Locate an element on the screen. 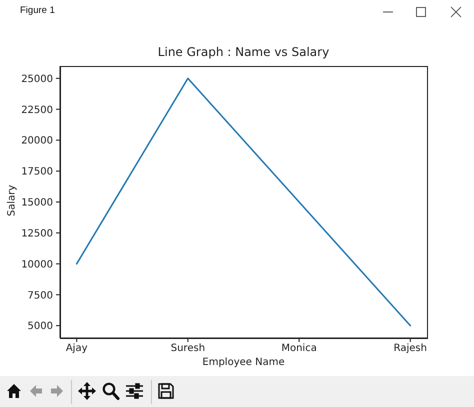 The image size is (474, 407). y-tick-label: 15000 is located at coordinates (37, 203).